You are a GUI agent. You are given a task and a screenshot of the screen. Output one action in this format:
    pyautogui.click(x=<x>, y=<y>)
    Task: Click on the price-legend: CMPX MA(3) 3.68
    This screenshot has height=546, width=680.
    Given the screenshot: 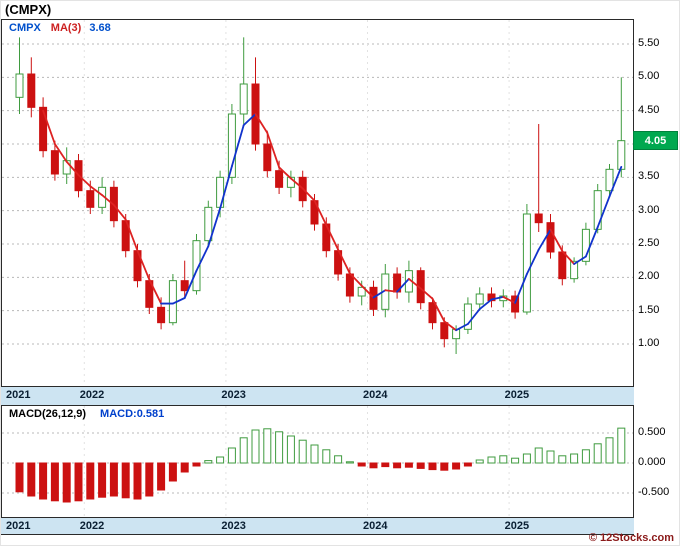 What is the action you would take?
    pyautogui.click(x=60, y=28)
    